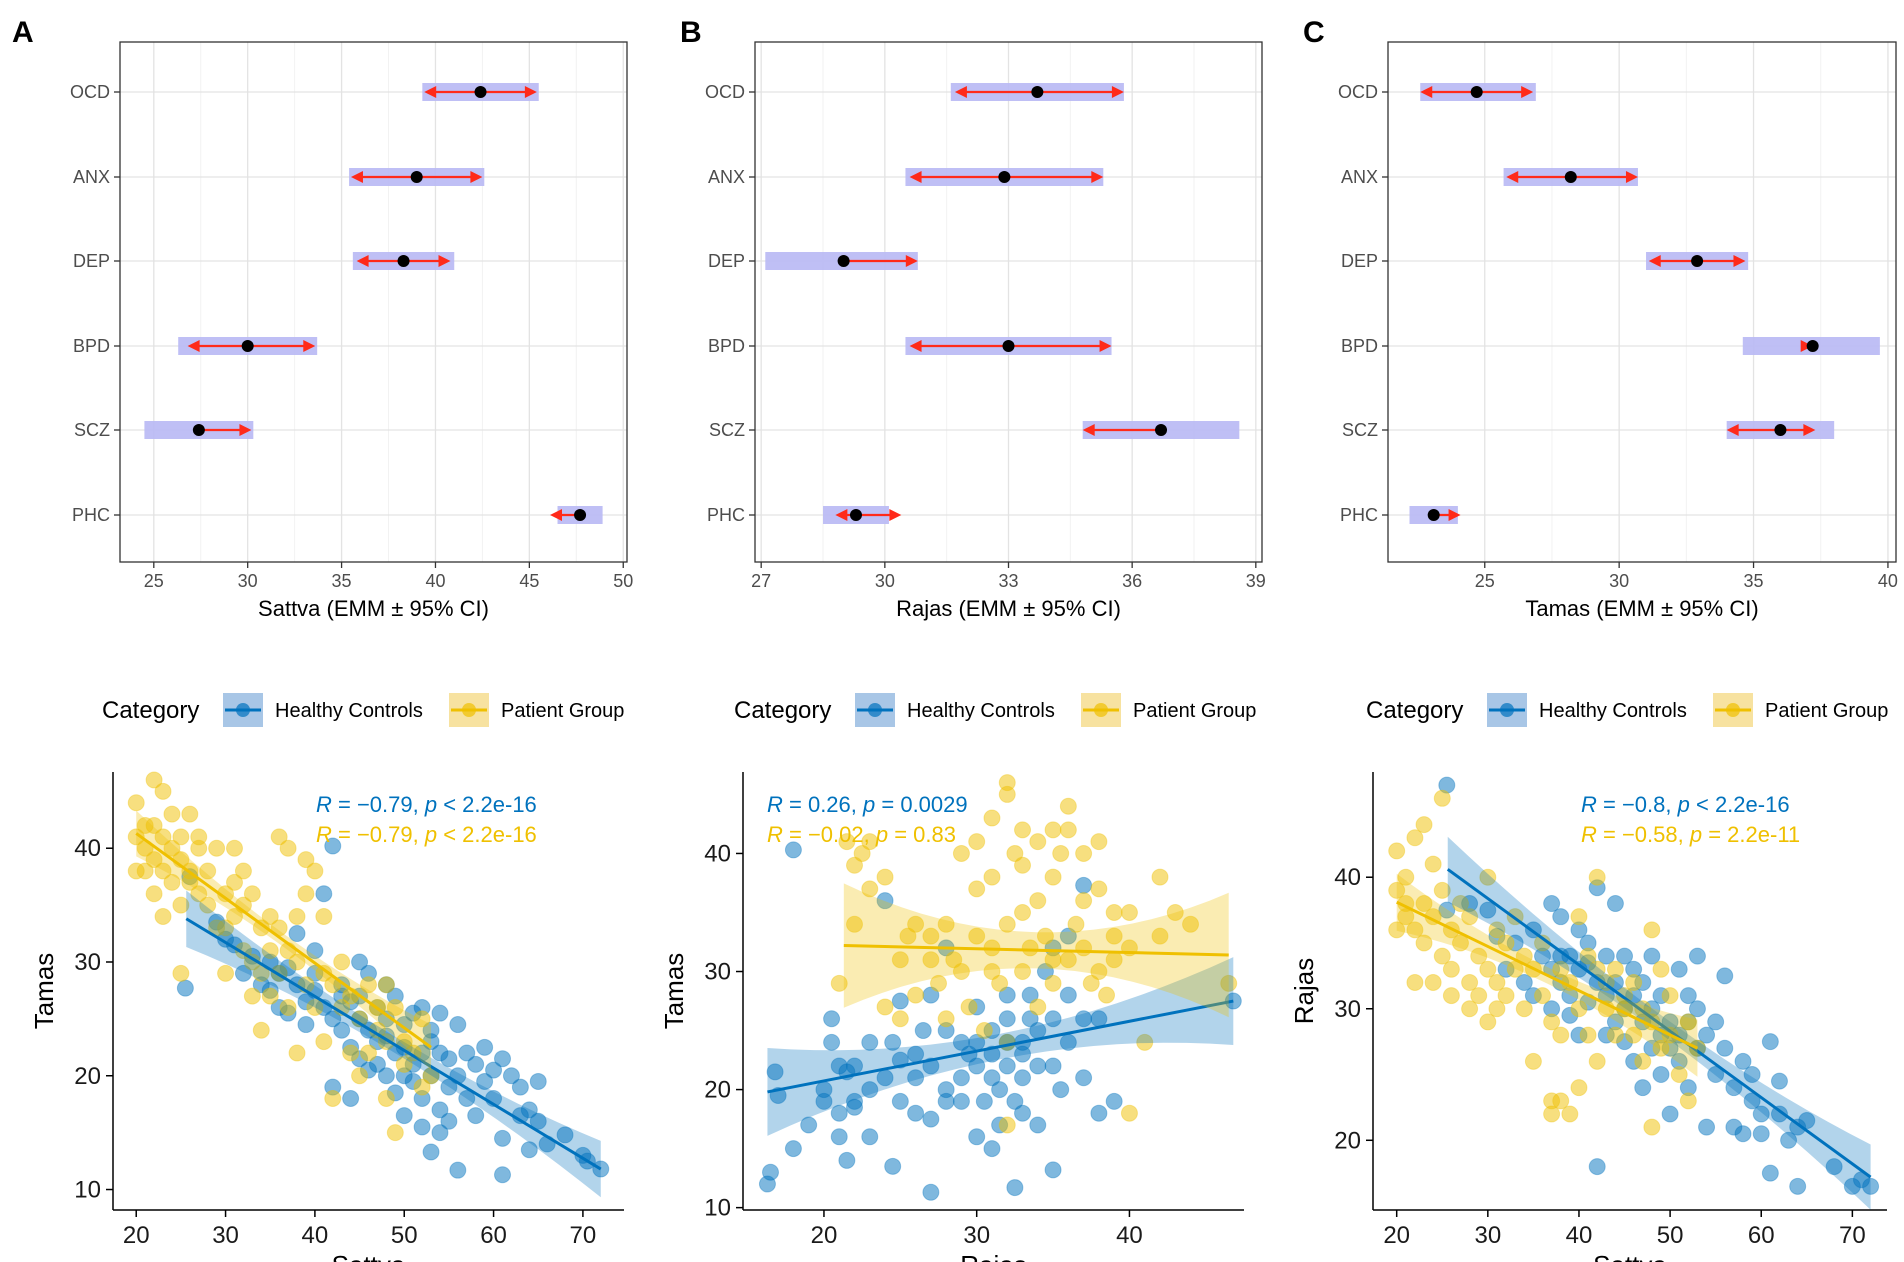  Describe the element at coordinates (315, 1235) in the screenshot. I see `x-tick-label: 40` at that location.